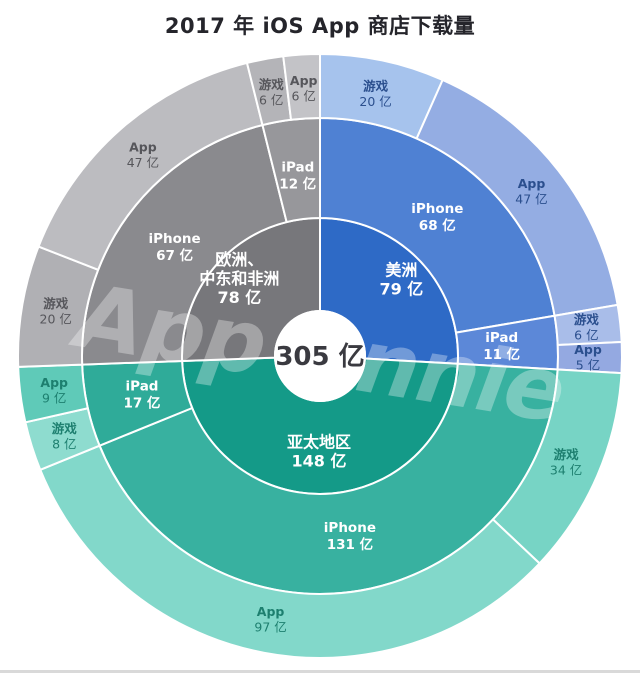  I want to click on label-region-emea: 欧洲、中东和非洲 78 亿, so click(239, 278).